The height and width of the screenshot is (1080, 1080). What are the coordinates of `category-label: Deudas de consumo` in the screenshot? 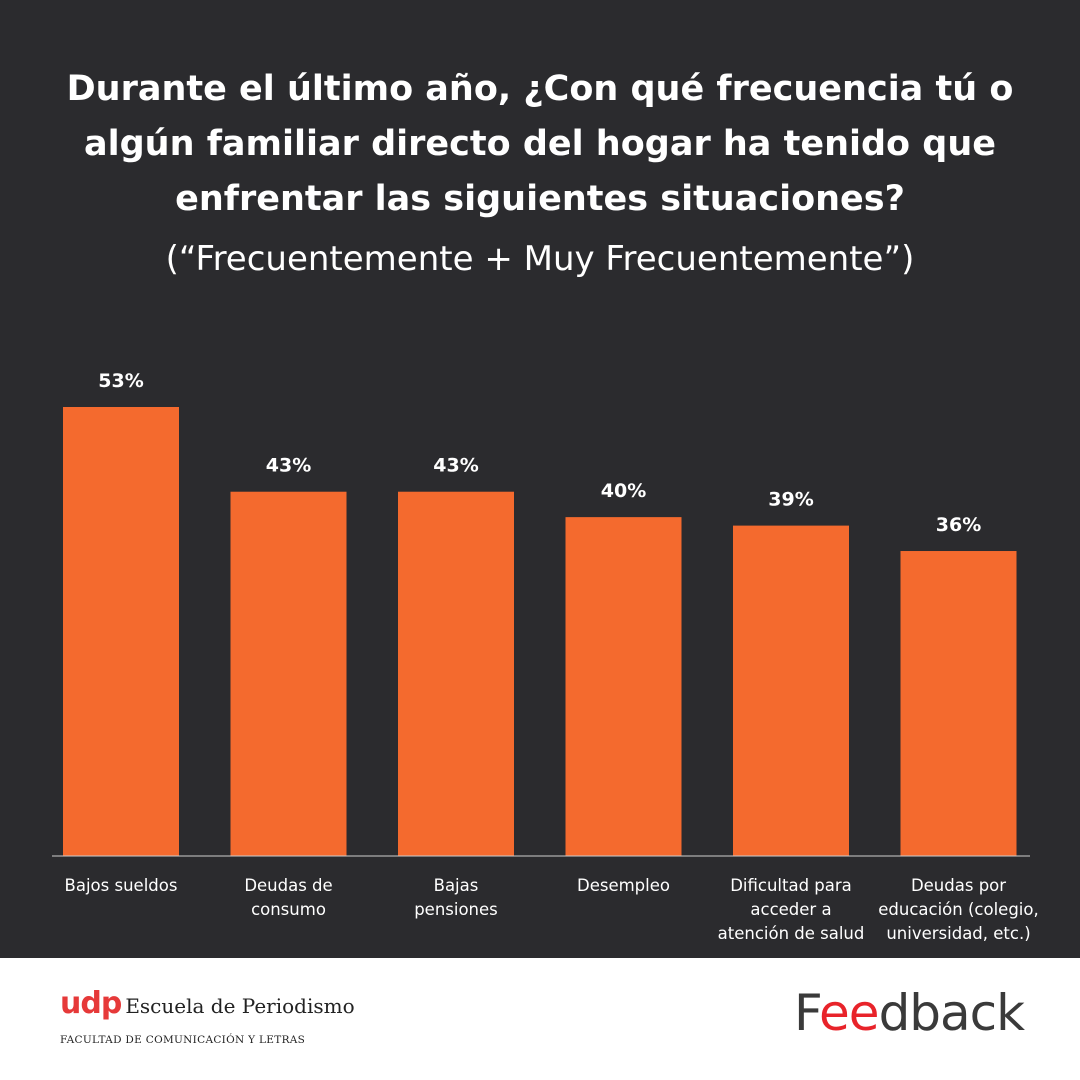 It's located at (288, 897).